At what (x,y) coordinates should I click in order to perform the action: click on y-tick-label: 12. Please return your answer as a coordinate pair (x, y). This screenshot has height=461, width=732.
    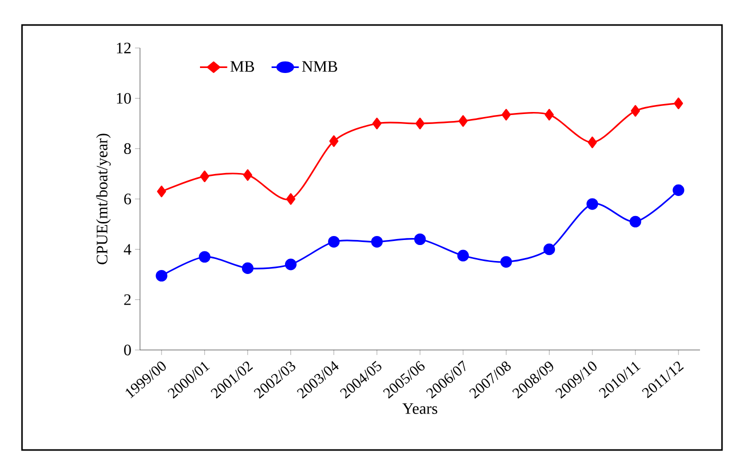
    Looking at the image, I should click on (123, 48).